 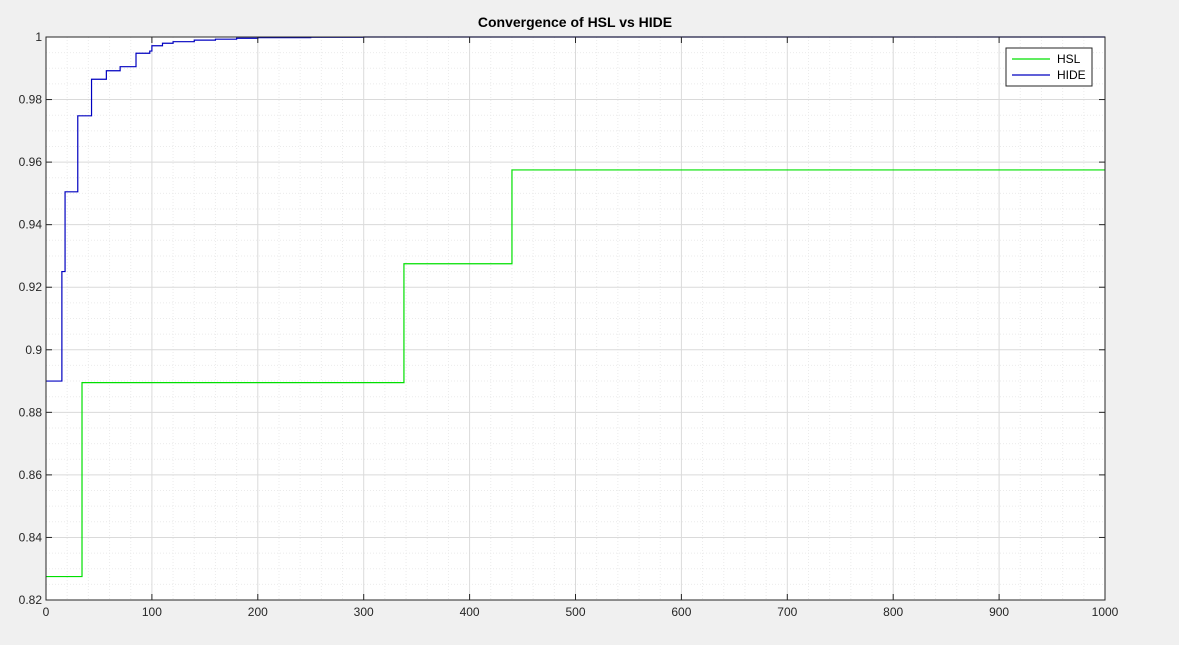 What do you see at coordinates (38, 37) in the screenshot?
I see `y-tick-label: 1` at bounding box center [38, 37].